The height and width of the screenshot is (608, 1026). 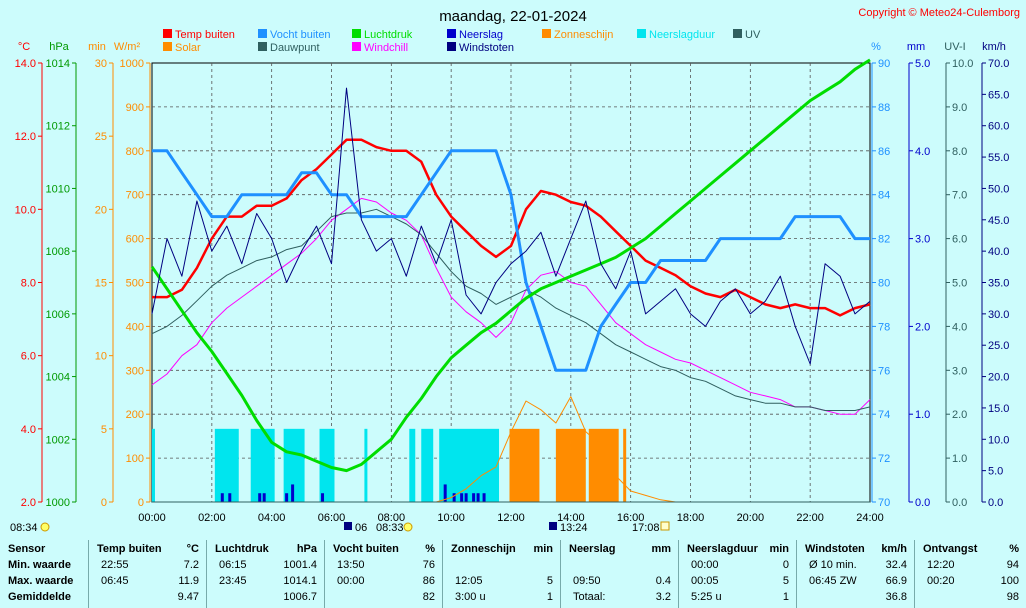 What do you see at coordinates (835, 549) in the screenshot?
I see `stats-header-label: Windstoten` at bounding box center [835, 549].